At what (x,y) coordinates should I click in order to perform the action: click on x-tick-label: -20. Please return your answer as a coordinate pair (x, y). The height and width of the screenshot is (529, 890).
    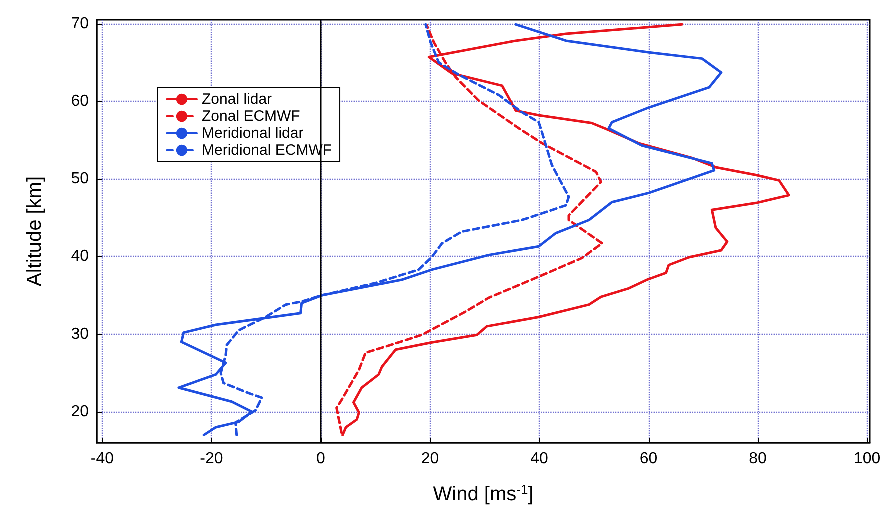
    Looking at the image, I should click on (212, 459).